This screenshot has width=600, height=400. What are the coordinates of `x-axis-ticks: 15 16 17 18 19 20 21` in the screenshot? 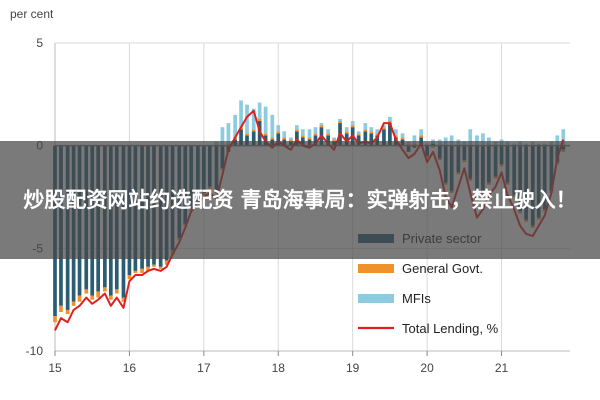 It's located at (278, 363).